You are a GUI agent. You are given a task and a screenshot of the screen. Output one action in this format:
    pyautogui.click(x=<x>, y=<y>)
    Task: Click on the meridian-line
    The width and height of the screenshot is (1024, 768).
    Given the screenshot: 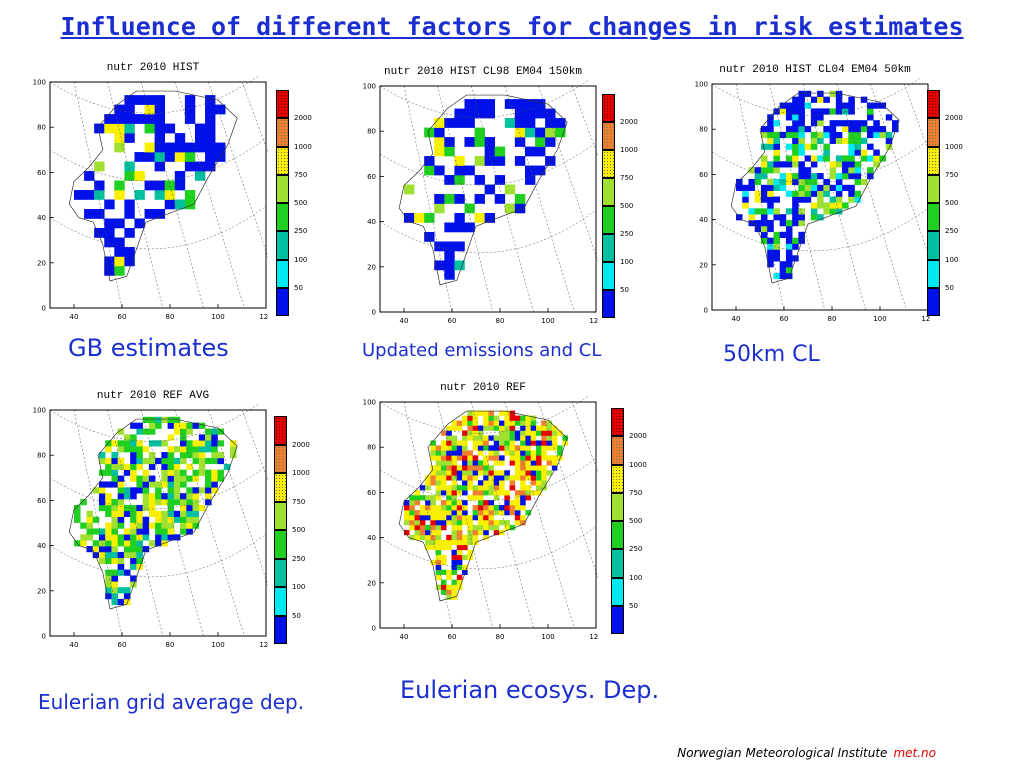 What is the action you would take?
    pyautogui.click(x=871, y=197)
    